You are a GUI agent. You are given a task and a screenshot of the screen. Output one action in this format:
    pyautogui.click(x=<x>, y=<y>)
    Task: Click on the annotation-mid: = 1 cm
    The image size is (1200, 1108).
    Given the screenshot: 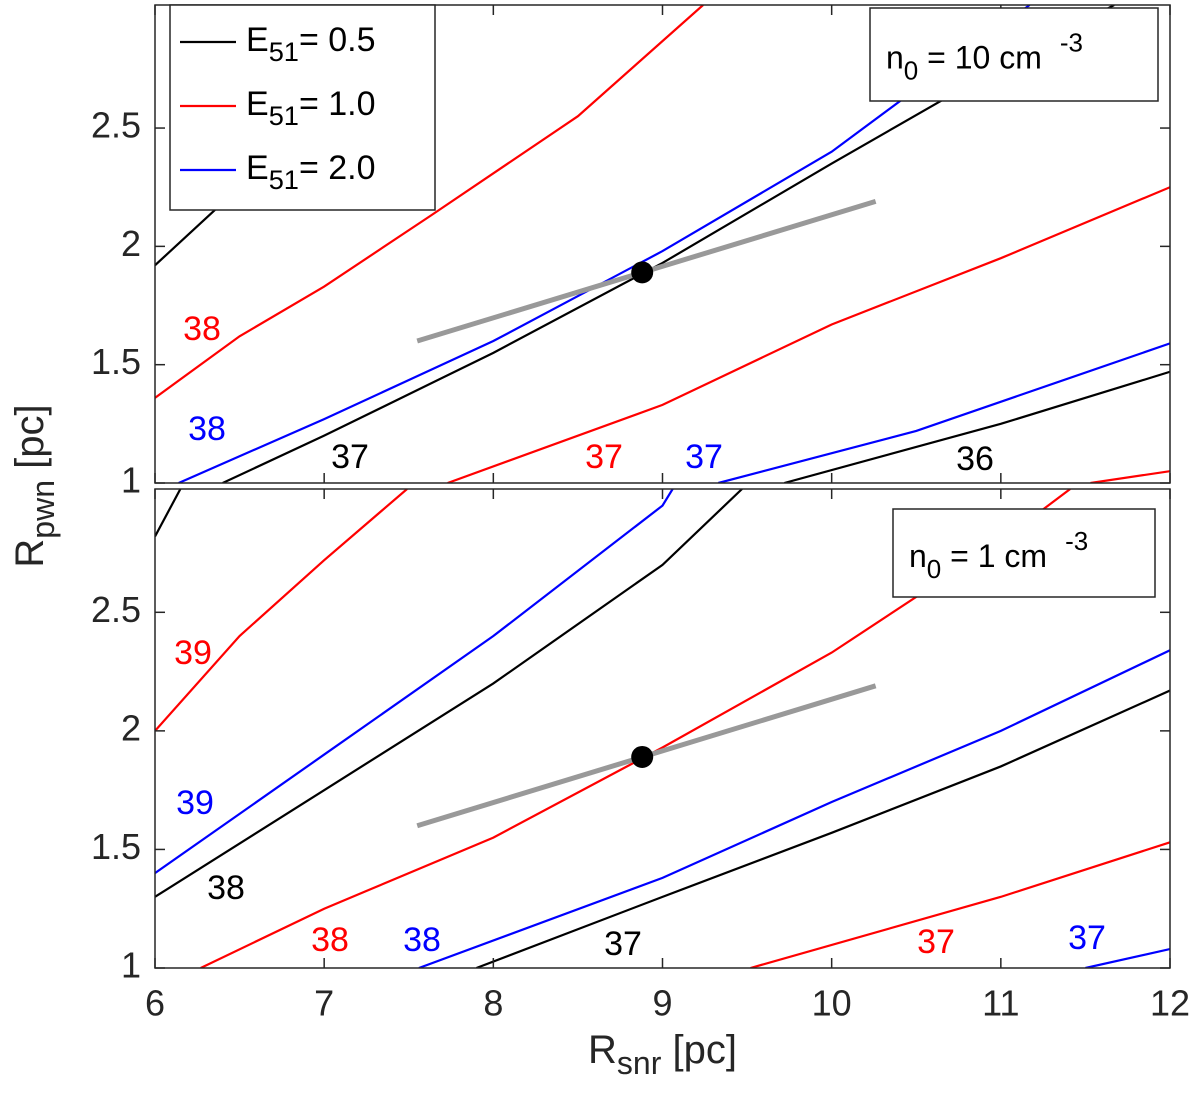 What is the action you would take?
    pyautogui.click(x=994, y=556)
    